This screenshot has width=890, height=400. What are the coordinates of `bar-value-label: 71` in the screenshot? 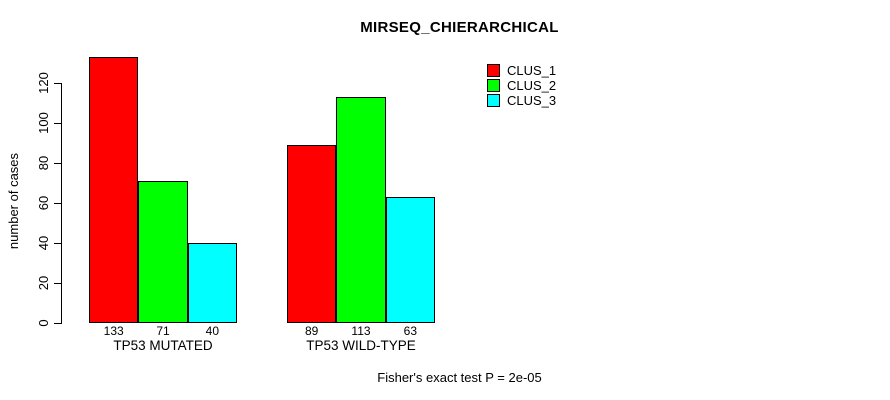 It's located at (163, 331).